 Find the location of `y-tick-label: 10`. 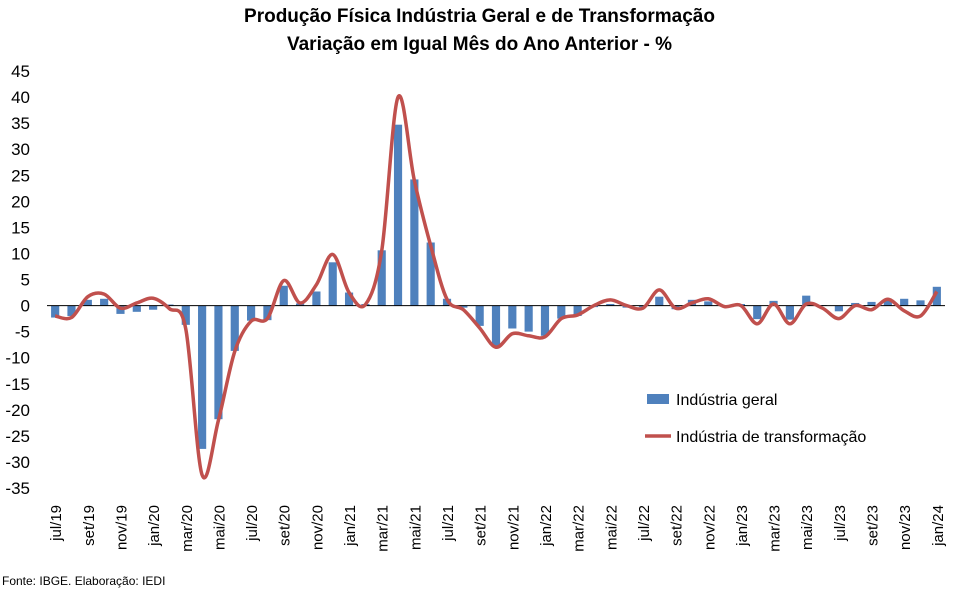

y-tick-label: 10 is located at coordinates (20, 253).